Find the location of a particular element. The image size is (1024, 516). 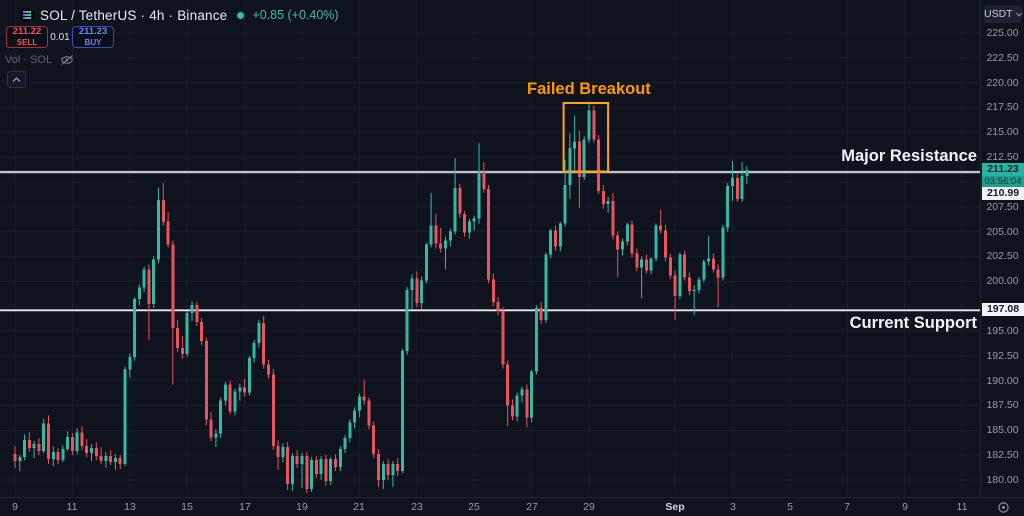

current-price-marker: 211.23 is located at coordinates (1003, 169).